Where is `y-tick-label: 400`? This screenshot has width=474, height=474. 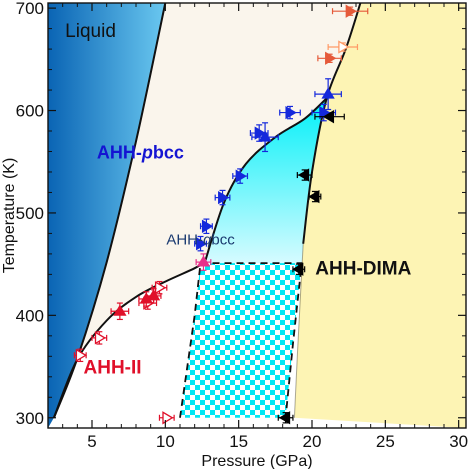
y-tick-label: 400 is located at coordinates (30, 315).